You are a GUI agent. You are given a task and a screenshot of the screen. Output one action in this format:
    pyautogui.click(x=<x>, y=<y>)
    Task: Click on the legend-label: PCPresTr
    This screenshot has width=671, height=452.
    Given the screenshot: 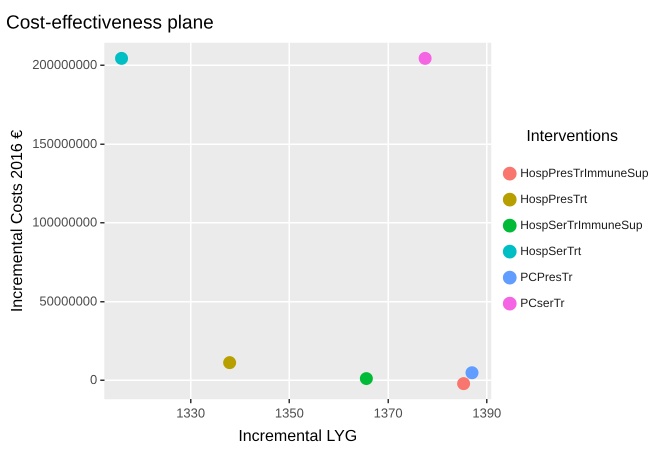 What is the action you would take?
    pyautogui.click(x=546, y=277)
    